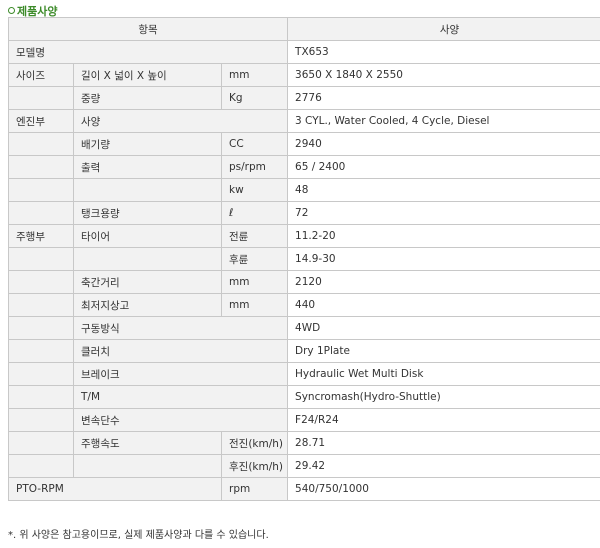 The image size is (600, 548). I want to click on table-row: 축간거리 mm 2120, so click(304, 282).